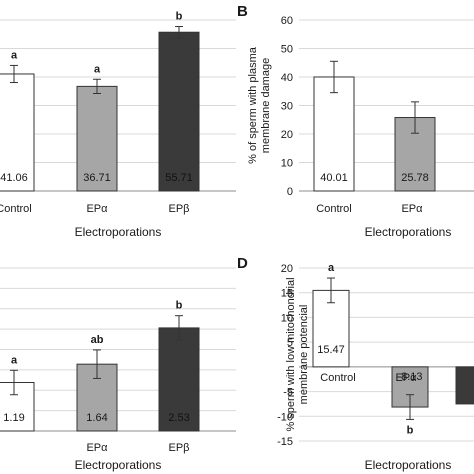 This screenshot has height=474, width=474. Describe the element at coordinates (285, 442) in the screenshot. I see `y-tick-label: -15` at that location.